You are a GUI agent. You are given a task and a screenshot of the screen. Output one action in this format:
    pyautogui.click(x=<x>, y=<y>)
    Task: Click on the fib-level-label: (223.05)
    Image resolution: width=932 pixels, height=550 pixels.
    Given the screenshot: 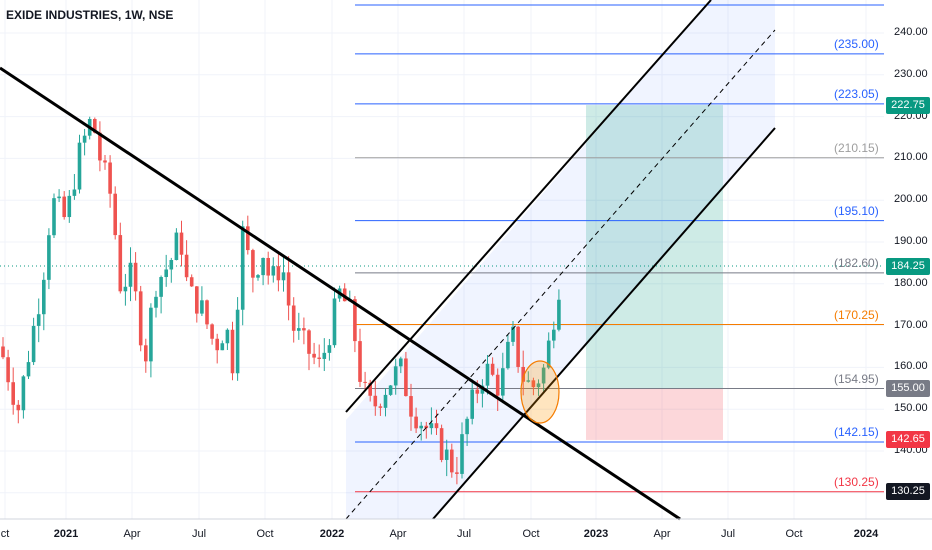 What is the action you would take?
    pyautogui.click(x=856, y=93)
    